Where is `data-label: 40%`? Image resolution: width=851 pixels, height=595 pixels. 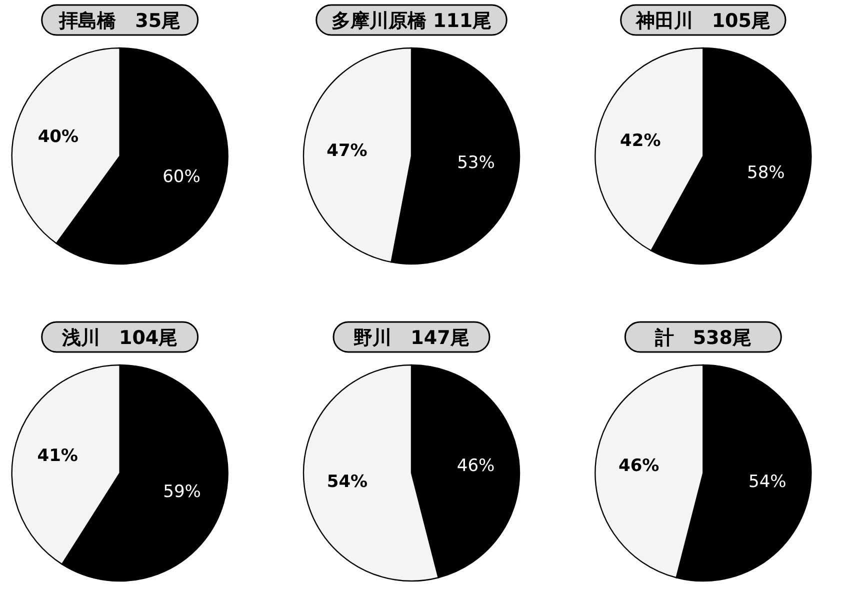 data-label: 40% is located at coordinates (58, 136).